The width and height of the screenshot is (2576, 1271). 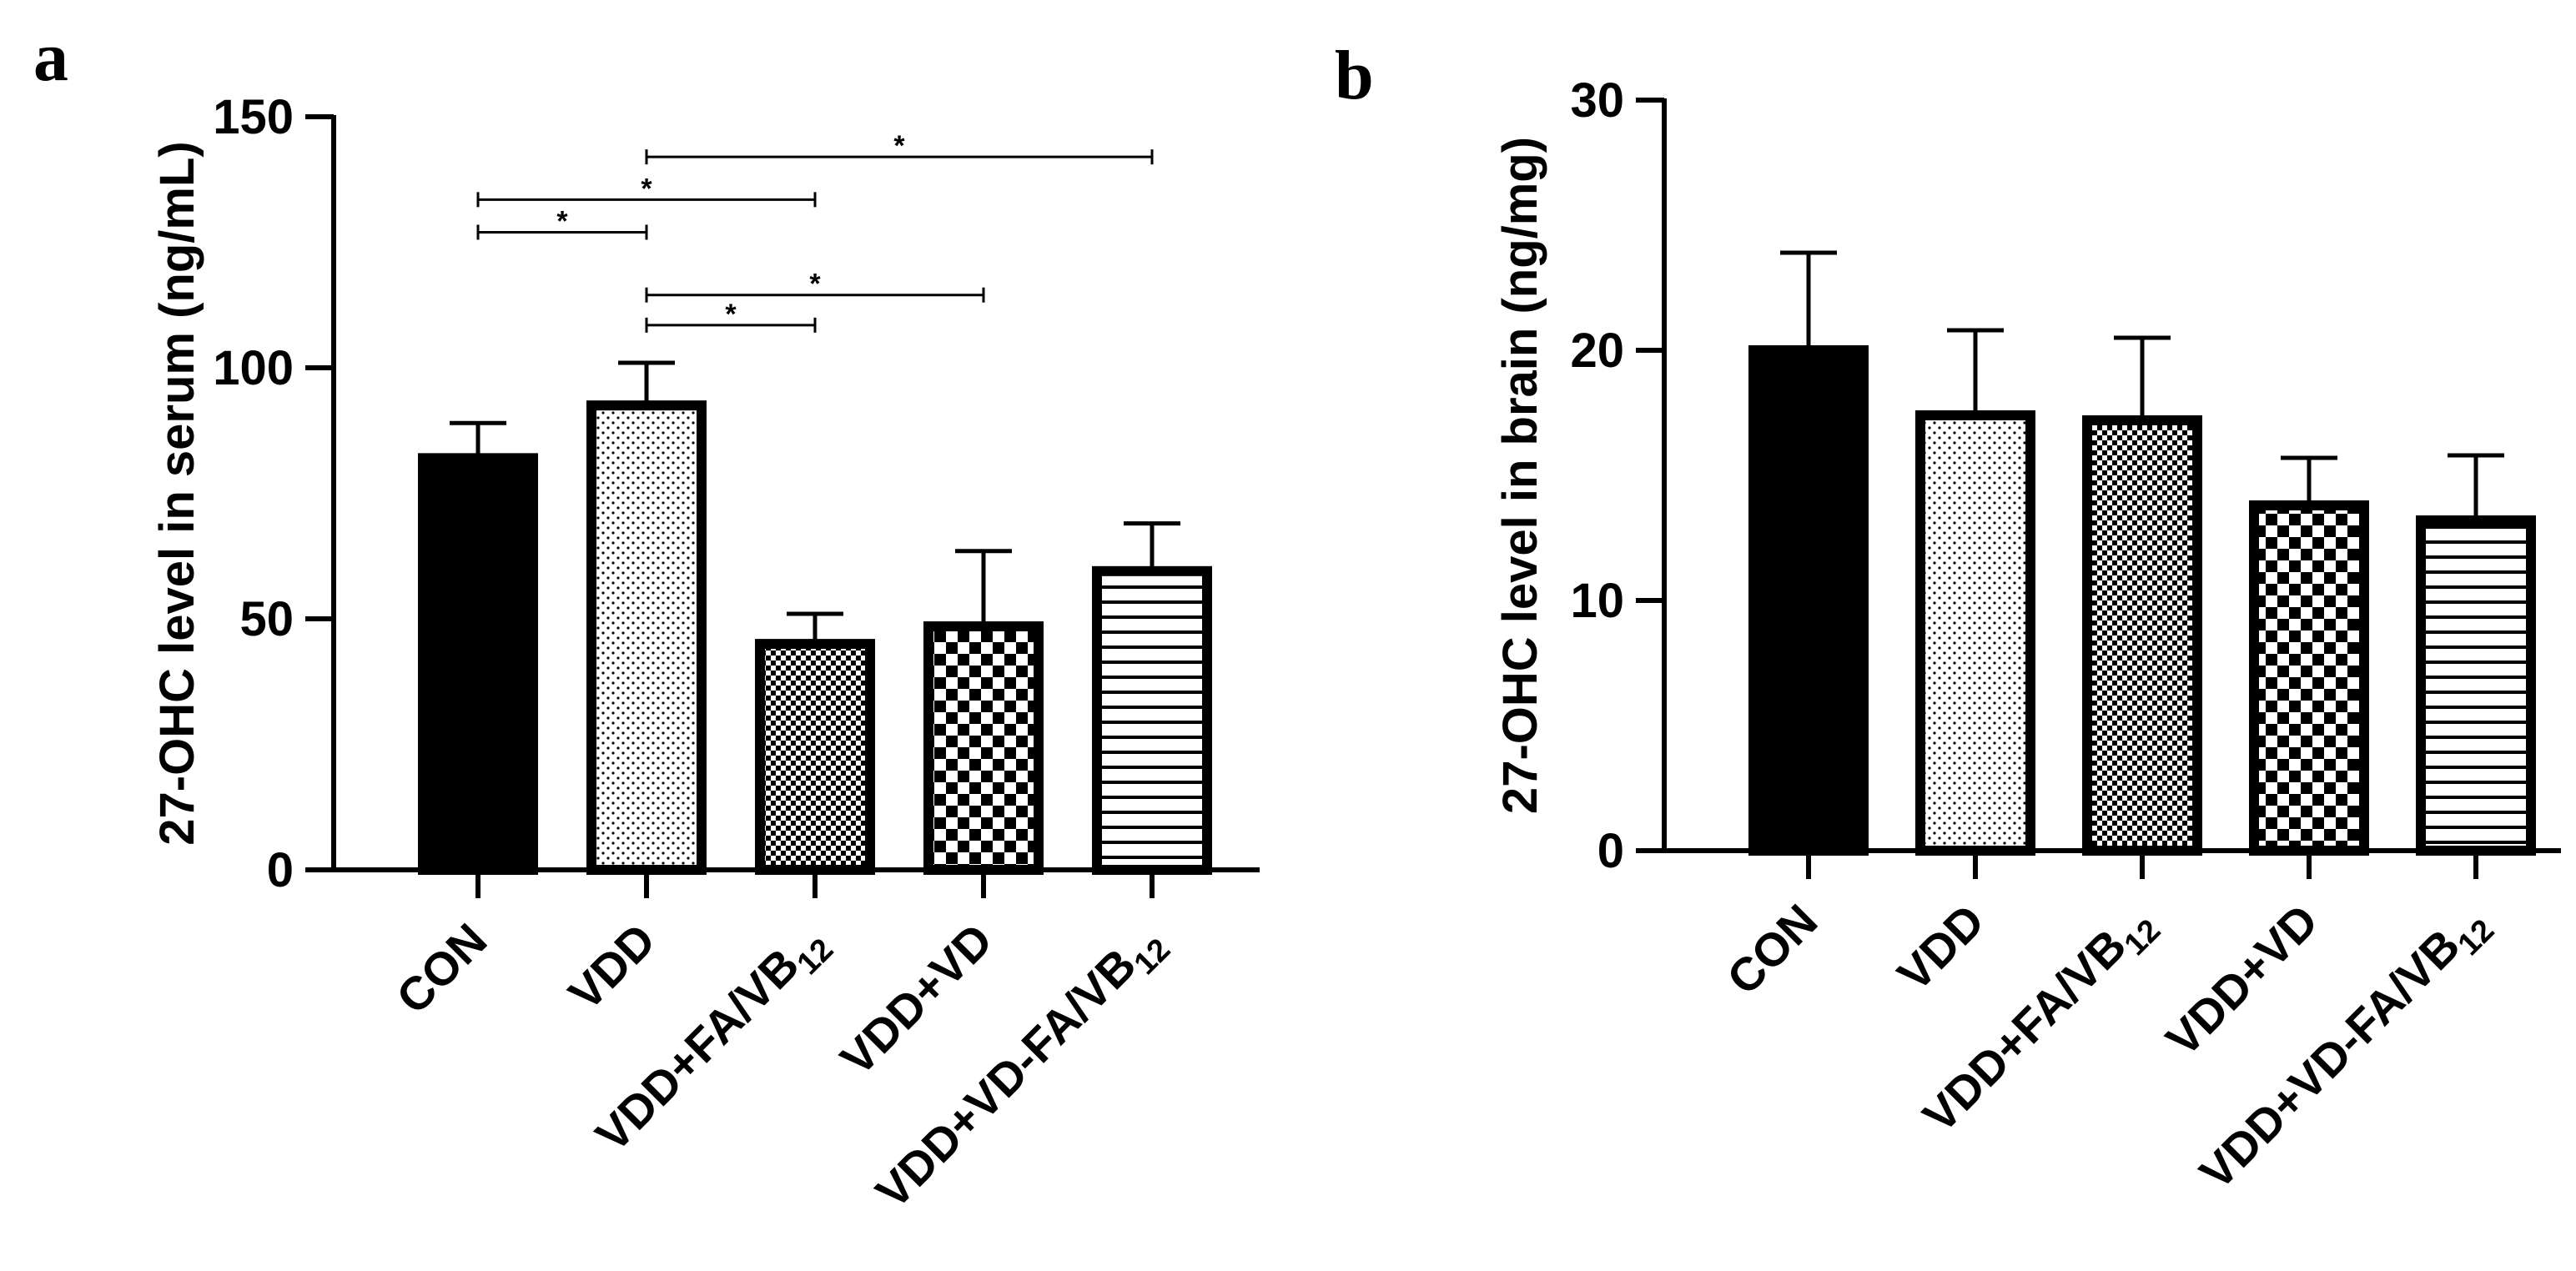 What do you see at coordinates (1597, 351) in the screenshot?
I see `y-tick-label: 20` at bounding box center [1597, 351].